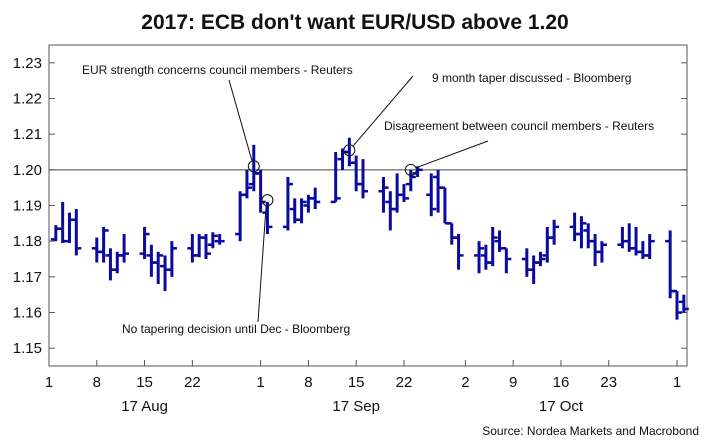  What do you see at coordinates (513, 382) in the screenshot?
I see `x-tick-label: 9` at bounding box center [513, 382].